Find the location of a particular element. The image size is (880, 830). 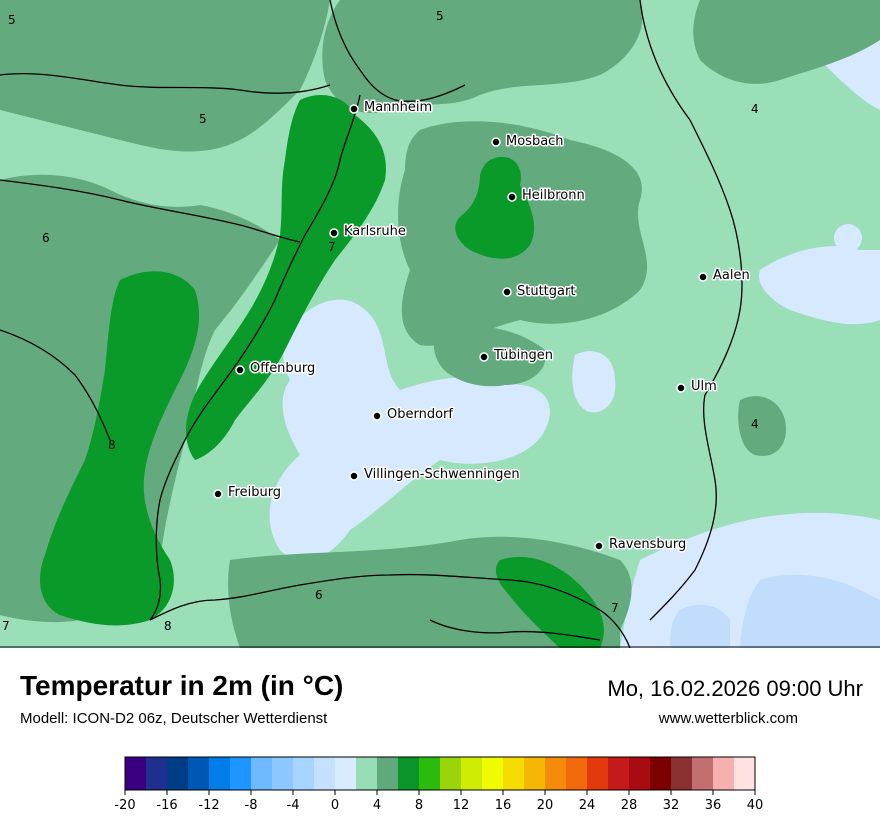

border-palatinate is located at coordinates (165, 83).